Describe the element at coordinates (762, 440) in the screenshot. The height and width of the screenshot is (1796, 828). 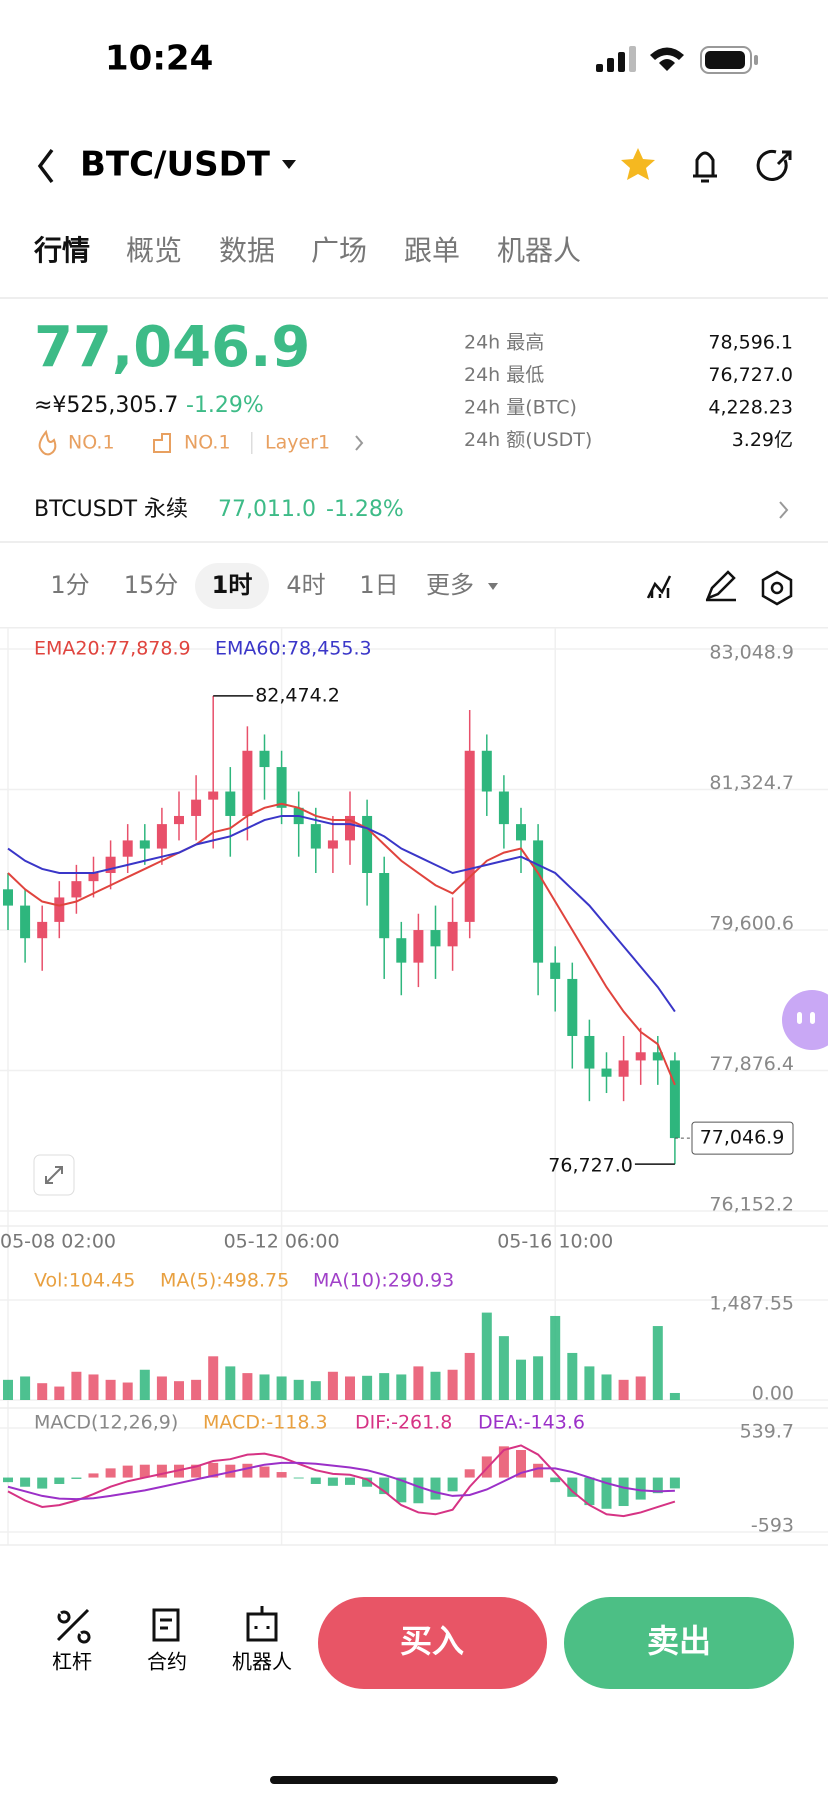
I see `stat-value: 3.29亿` at that location.